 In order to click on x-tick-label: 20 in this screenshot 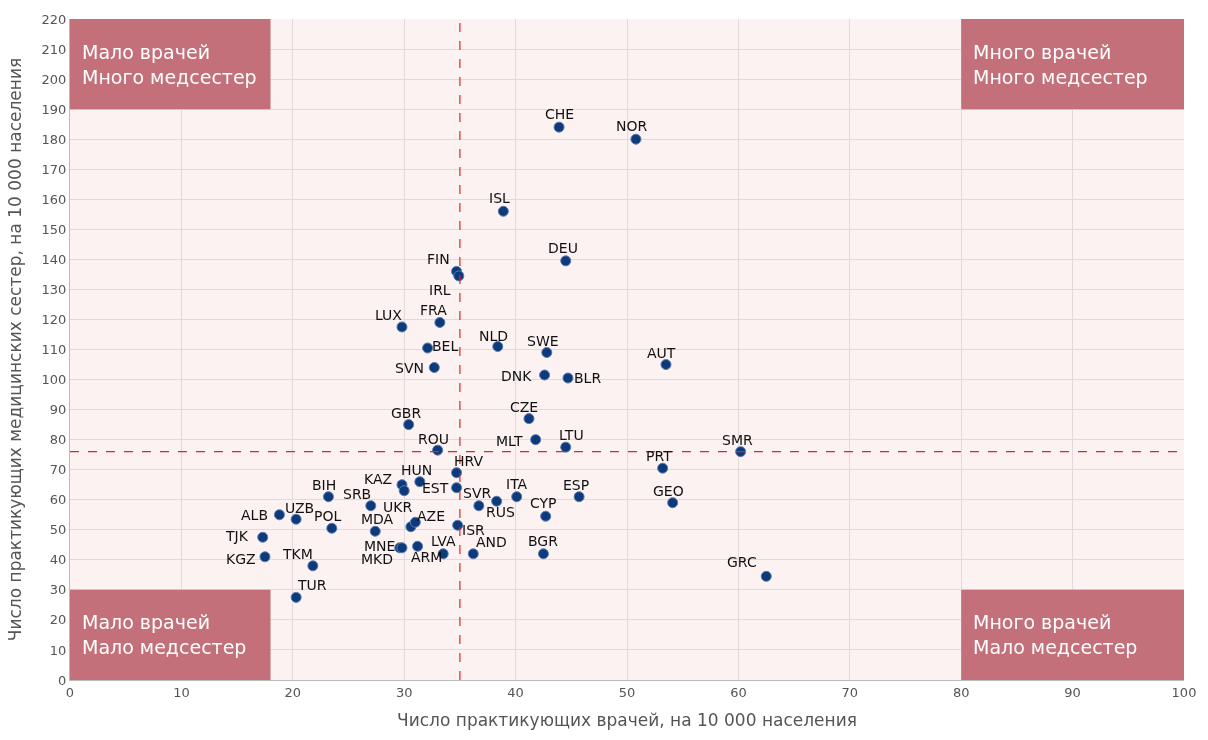, I will do `click(293, 692)`.